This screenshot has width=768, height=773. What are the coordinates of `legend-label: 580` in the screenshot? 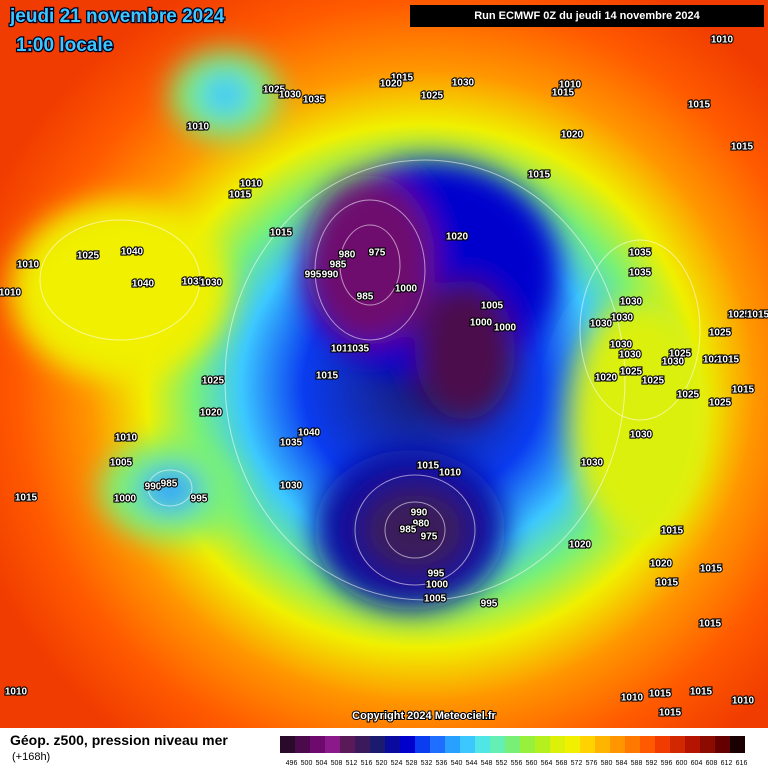 It's located at (607, 763).